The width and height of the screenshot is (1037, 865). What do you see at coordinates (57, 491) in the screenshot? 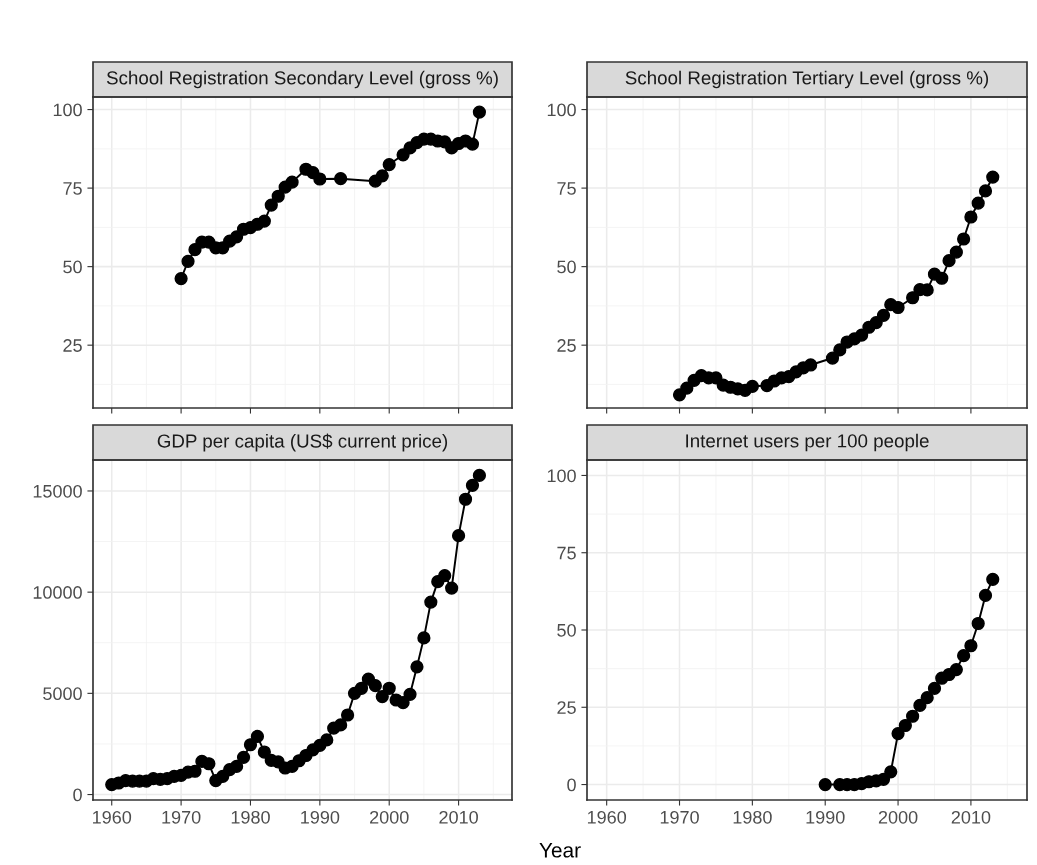
I see `y-tick-label: 15000` at bounding box center [57, 491].